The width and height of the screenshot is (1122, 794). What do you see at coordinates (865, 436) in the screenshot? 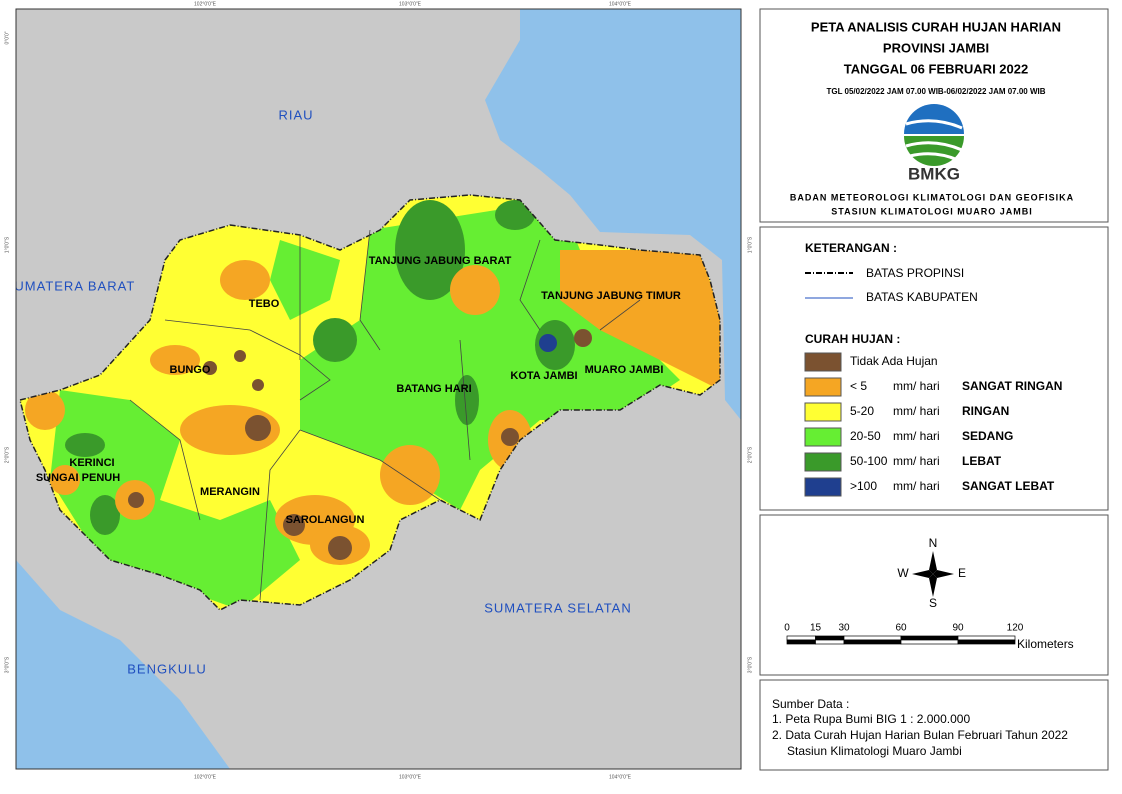
I see `legend-range: 20-50` at bounding box center [865, 436].